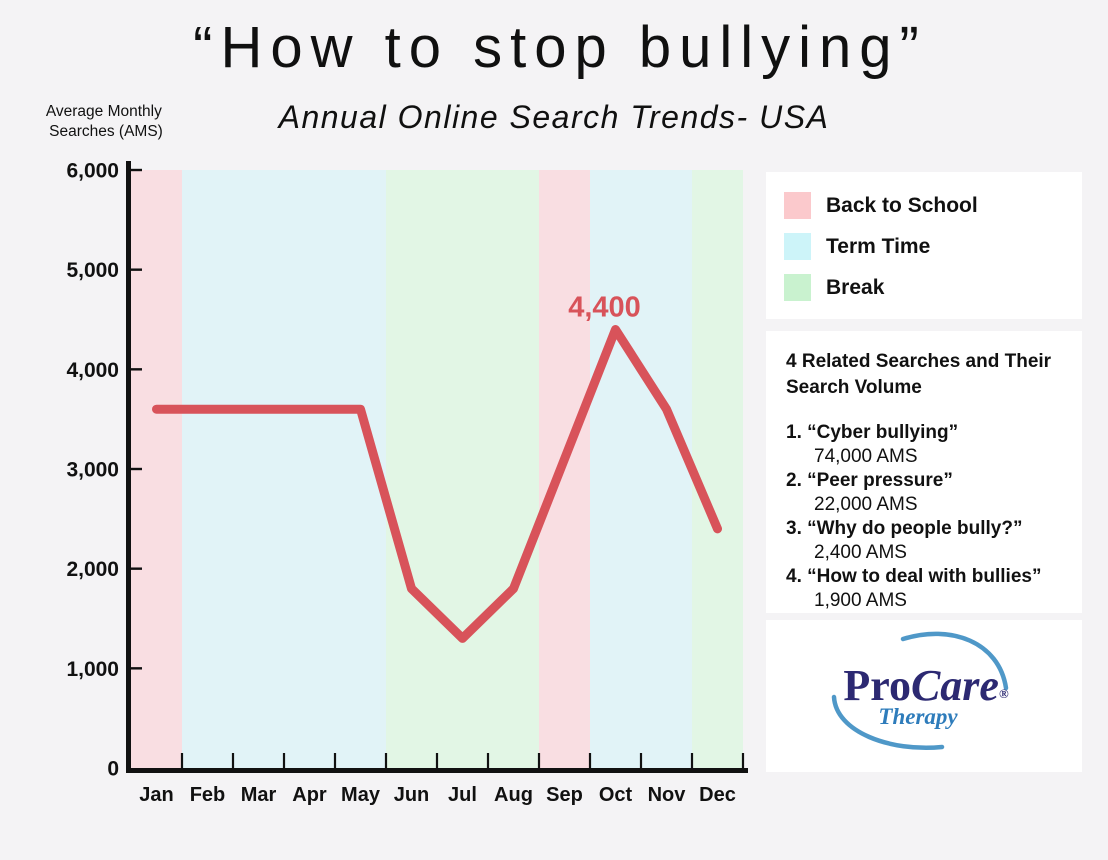 This screenshot has height=860, width=1108. I want to click on legend-item-back-to-school: Back to School, so click(933, 205).